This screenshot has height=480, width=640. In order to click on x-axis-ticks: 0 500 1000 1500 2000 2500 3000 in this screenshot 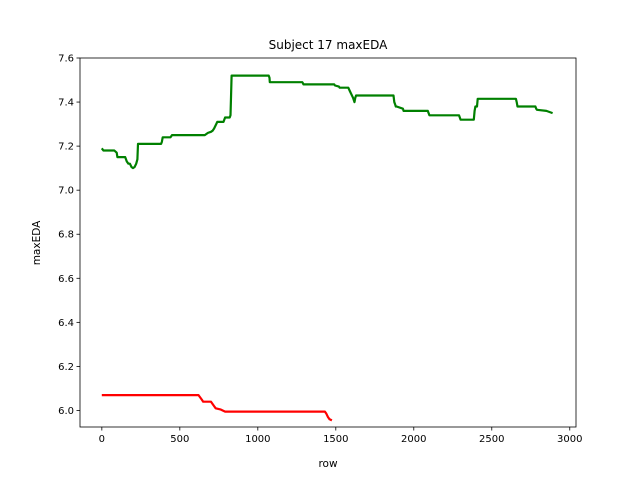, I will do `click(340, 436)`.